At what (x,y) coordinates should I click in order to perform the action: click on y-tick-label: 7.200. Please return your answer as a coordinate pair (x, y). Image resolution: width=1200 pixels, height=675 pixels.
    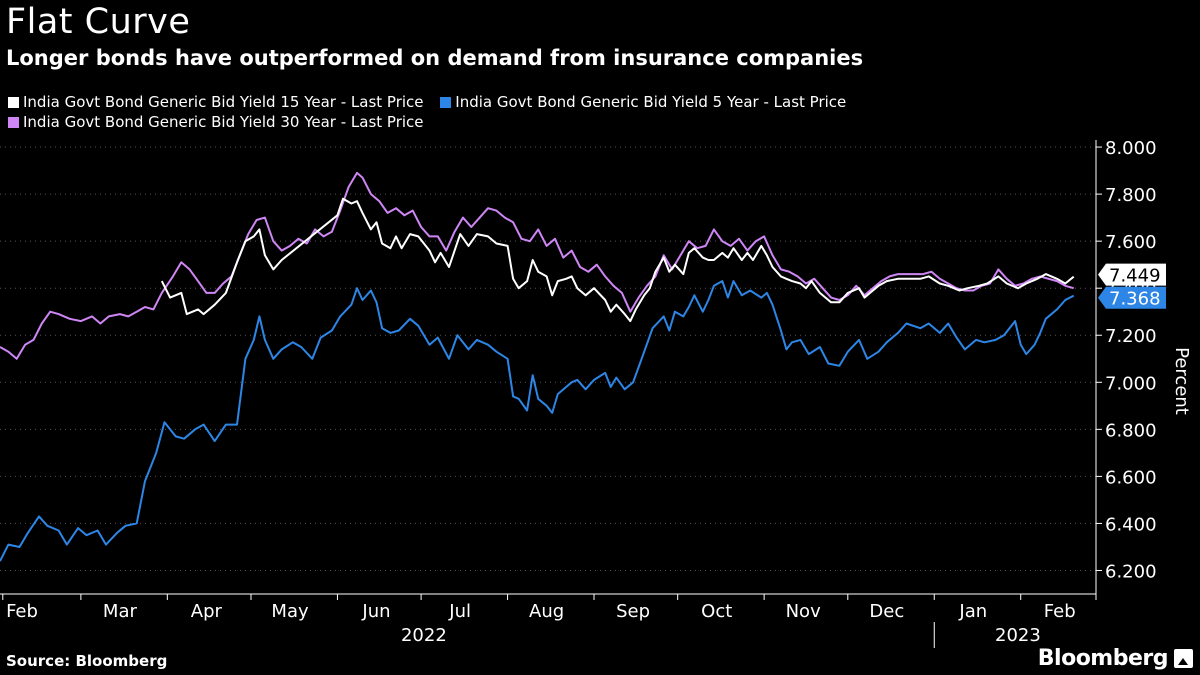
    Looking at the image, I should click on (1131, 336).